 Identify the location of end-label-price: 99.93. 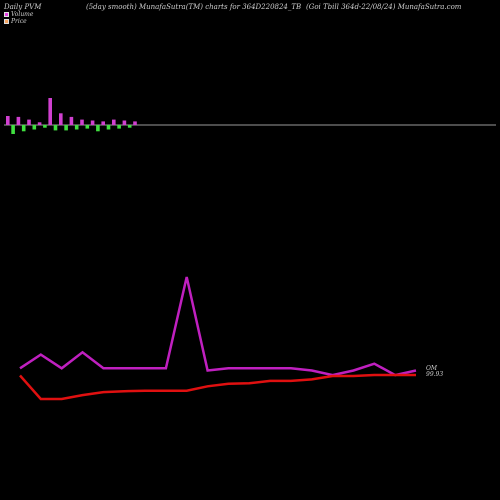
(434, 374).